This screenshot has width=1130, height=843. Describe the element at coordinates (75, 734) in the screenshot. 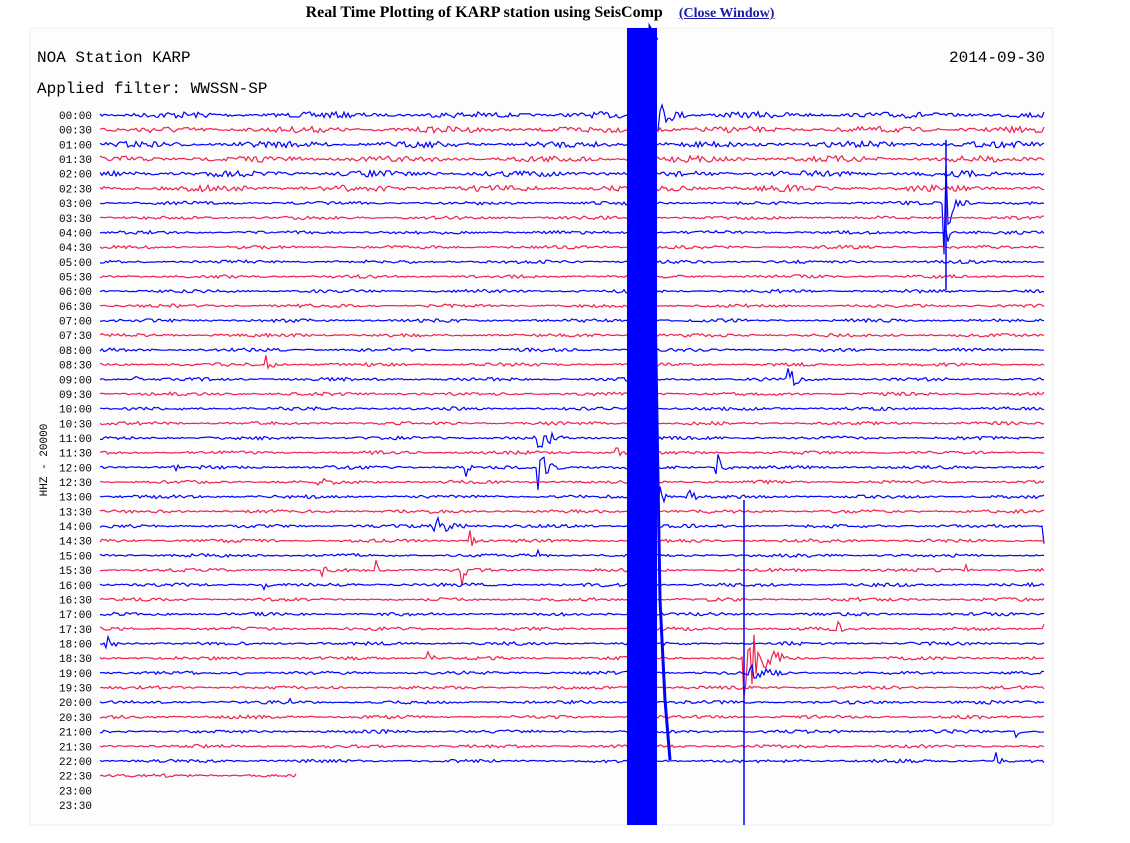

I see `time-label: 21:00` at that location.